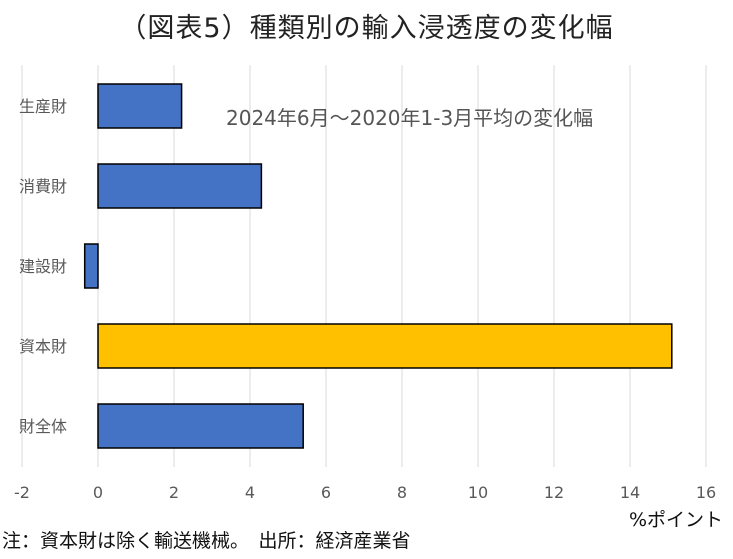 The width and height of the screenshot is (733, 559). What do you see at coordinates (174, 492) in the screenshot?
I see `x-tick-label: 2` at bounding box center [174, 492].